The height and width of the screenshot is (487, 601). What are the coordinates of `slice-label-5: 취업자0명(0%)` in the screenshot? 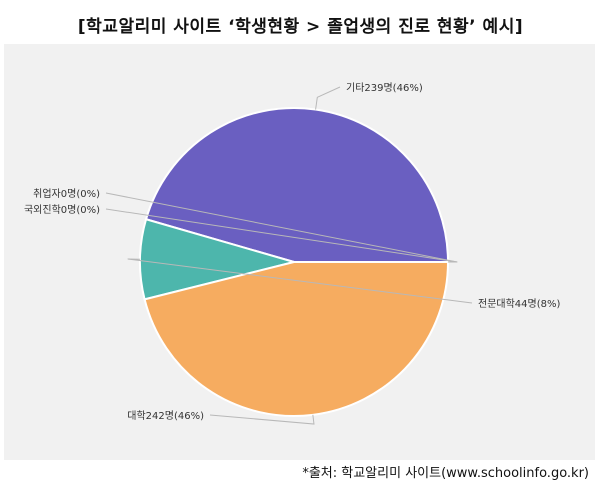 It's located at (66, 193).